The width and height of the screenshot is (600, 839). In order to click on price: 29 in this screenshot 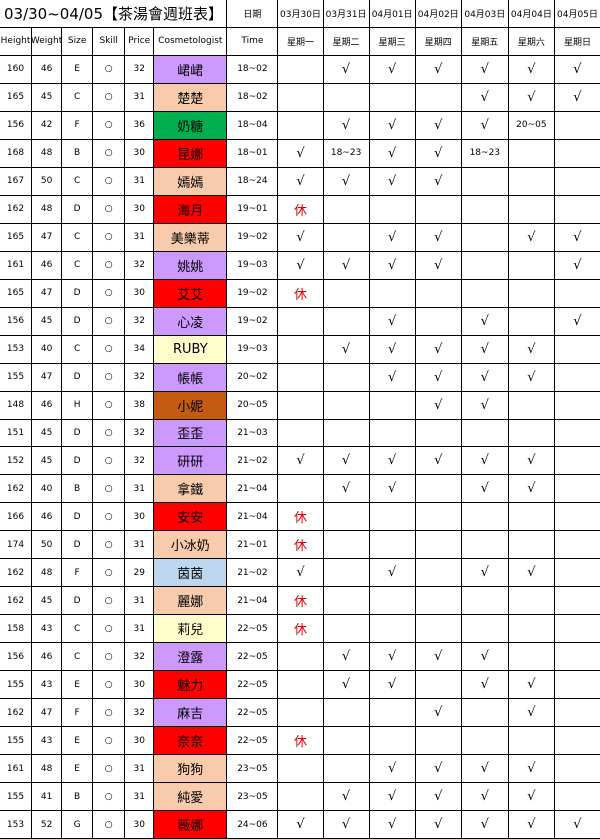, I will do `click(139, 573)`.